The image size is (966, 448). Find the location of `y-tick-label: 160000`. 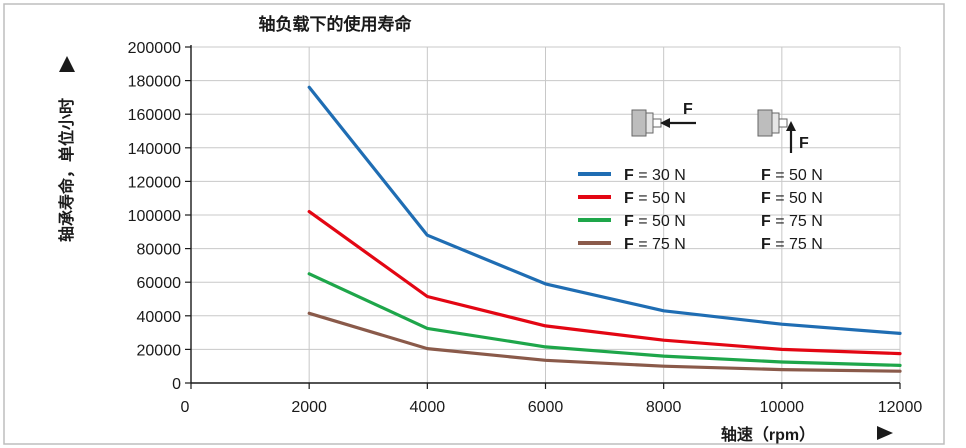

y-tick-label: 160000 is located at coordinates (154, 115).